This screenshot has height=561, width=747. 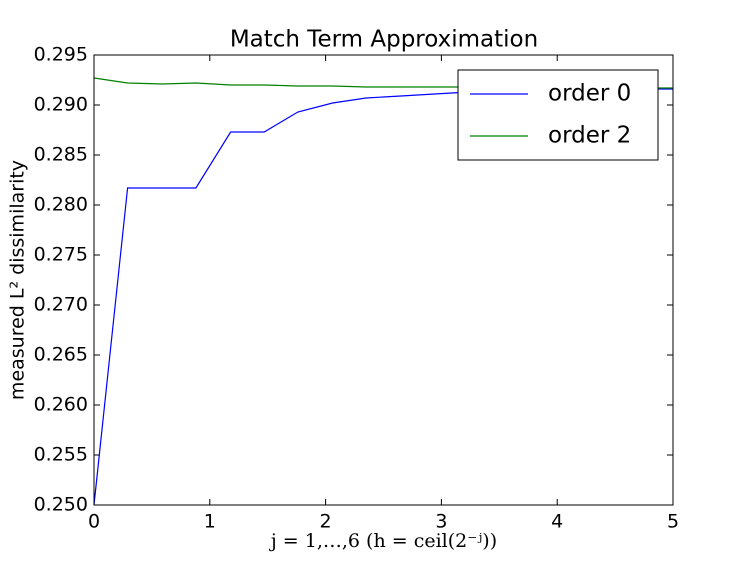 What do you see at coordinates (61, 255) in the screenshot?
I see `y-tick-label: 0.275` at bounding box center [61, 255].